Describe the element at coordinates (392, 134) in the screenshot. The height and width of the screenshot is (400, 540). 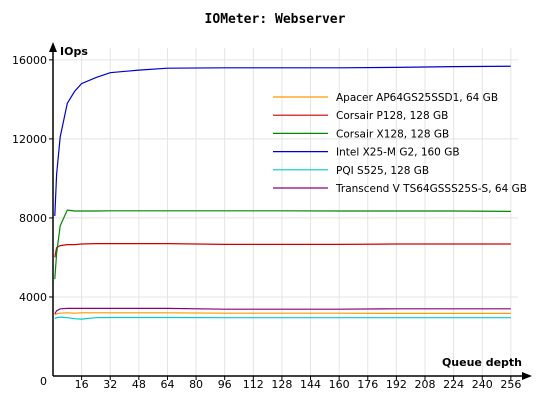
I see `legend-label: Corsair X128, 128 GB` at that location.